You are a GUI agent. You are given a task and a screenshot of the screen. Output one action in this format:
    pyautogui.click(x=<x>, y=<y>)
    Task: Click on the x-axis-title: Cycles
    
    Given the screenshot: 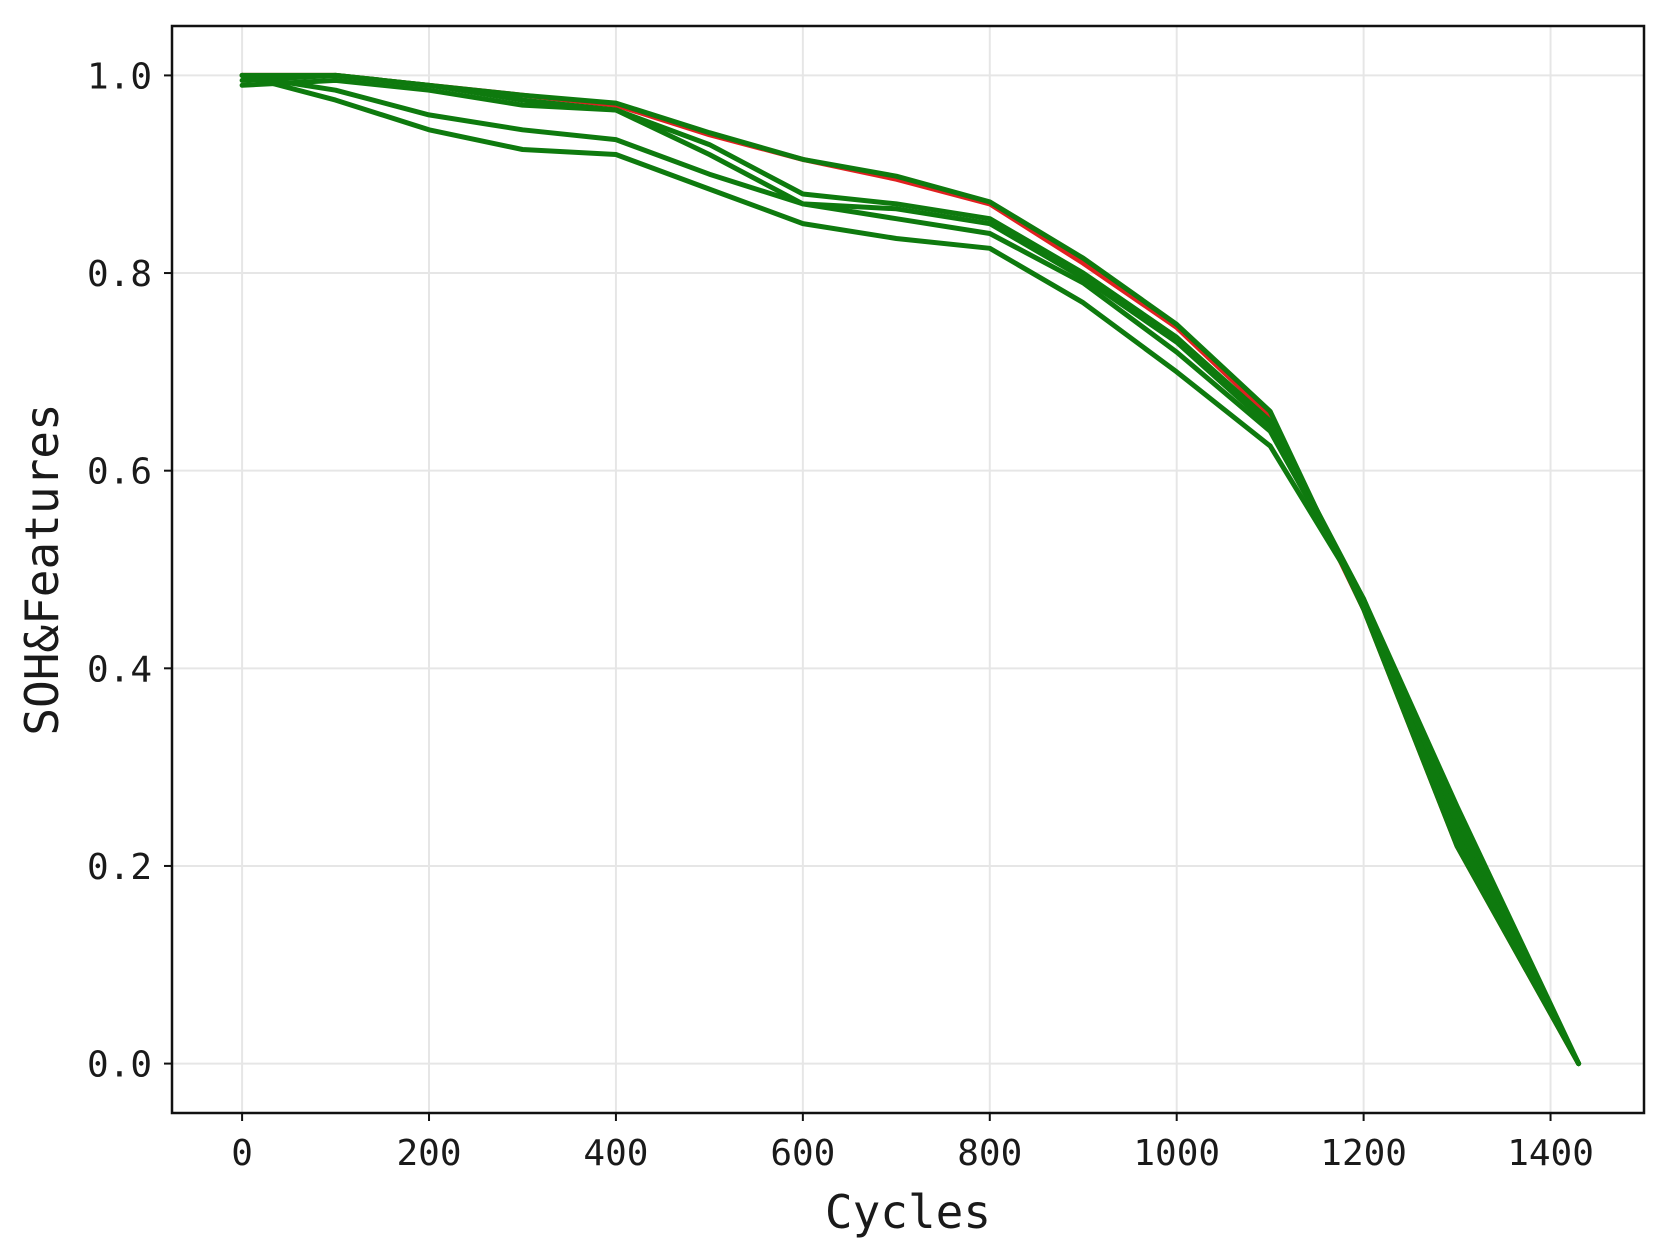 What is the action you would take?
    pyautogui.click(x=908, y=1212)
    